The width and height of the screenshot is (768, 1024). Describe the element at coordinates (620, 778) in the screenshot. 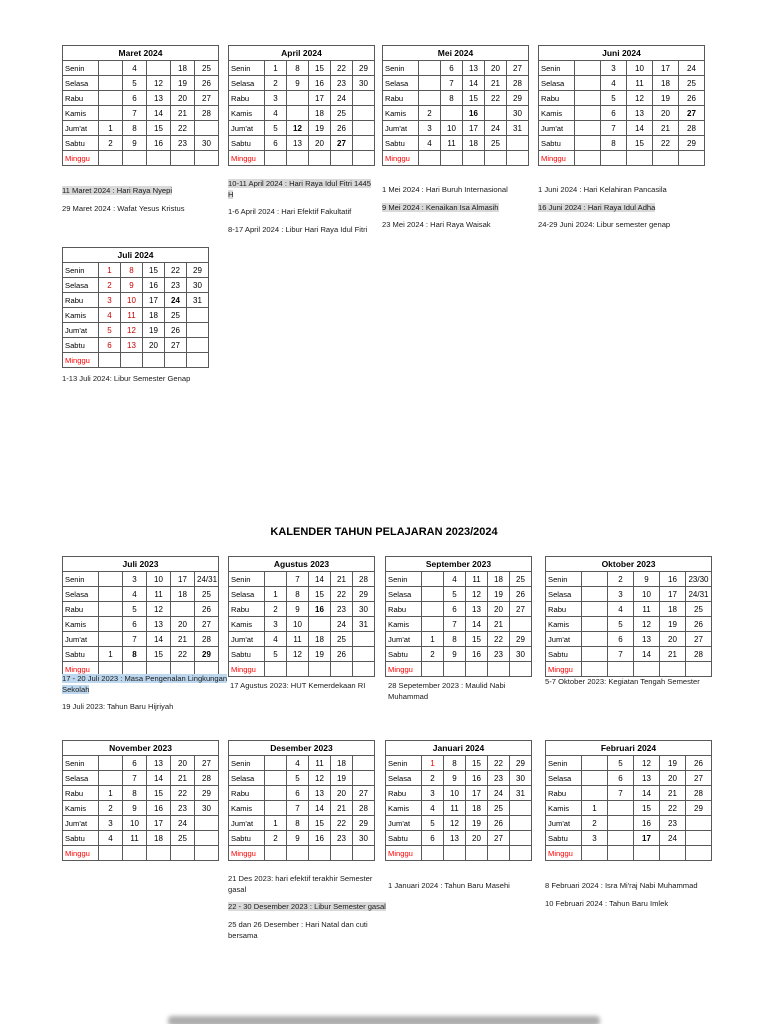

I see `date-cell: 6` at that location.